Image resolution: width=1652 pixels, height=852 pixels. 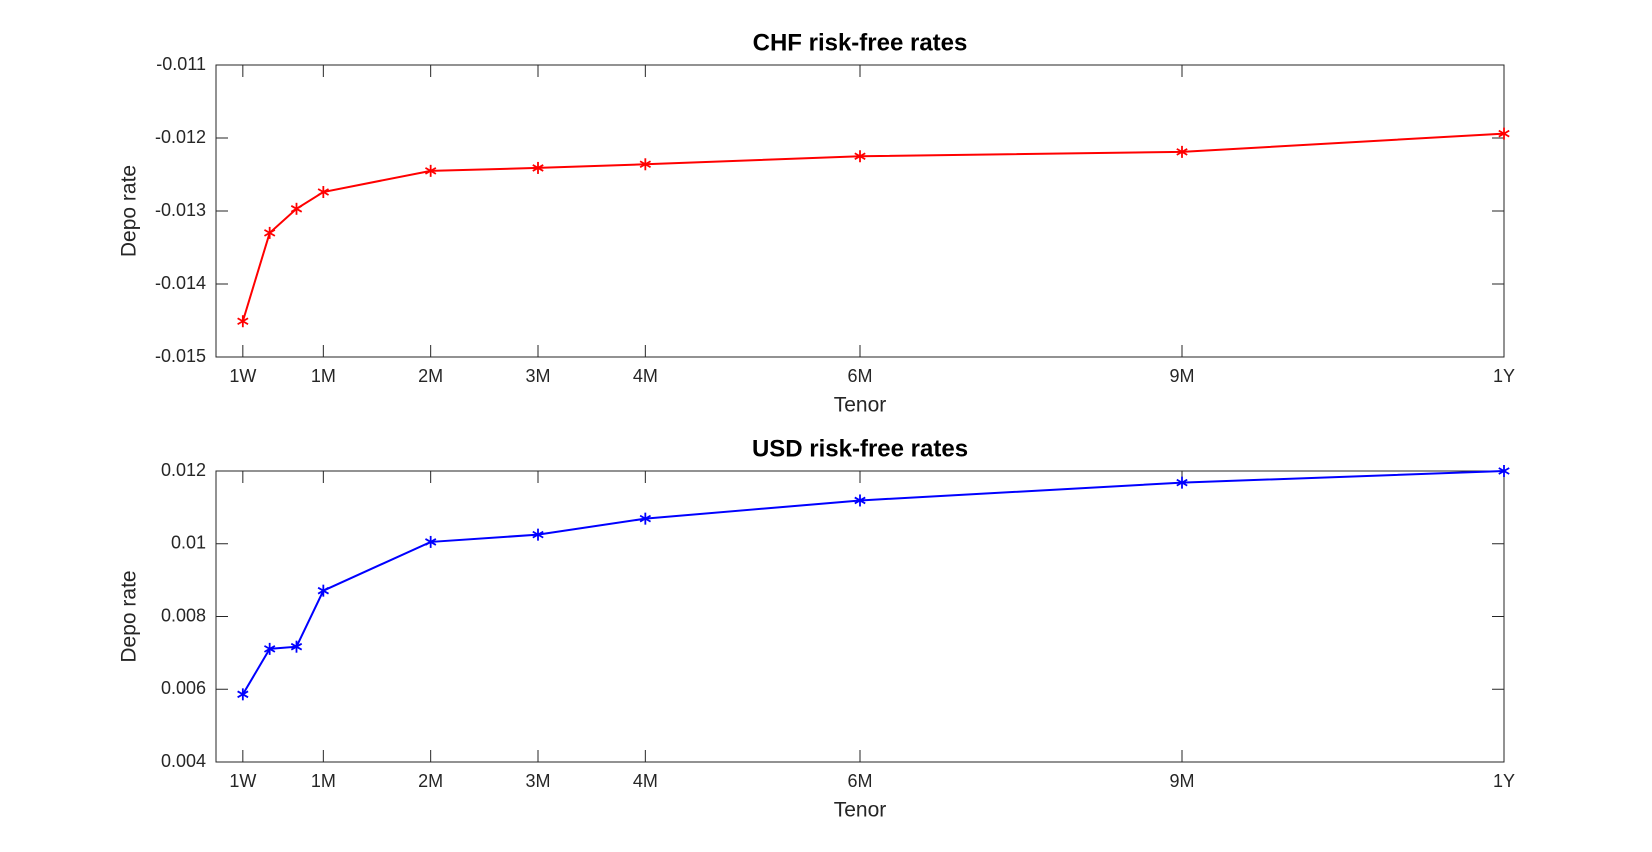 I want to click on chart-title: USD risk-free rates, so click(x=860, y=448).